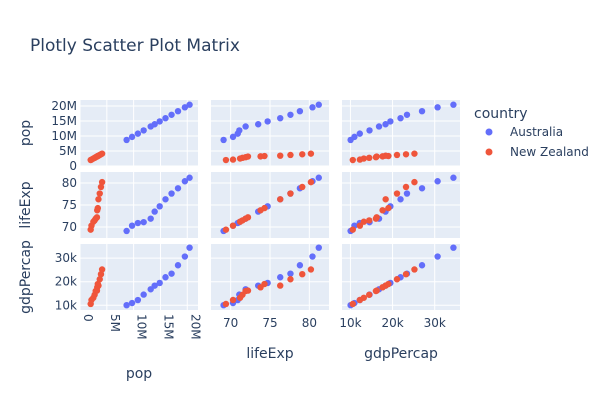 The width and height of the screenshot is (600, 400). What do you see at coordinates (66, 258) in the screenshot?
I see `y-tick-label: 30k` at bounding box center [66, 258].